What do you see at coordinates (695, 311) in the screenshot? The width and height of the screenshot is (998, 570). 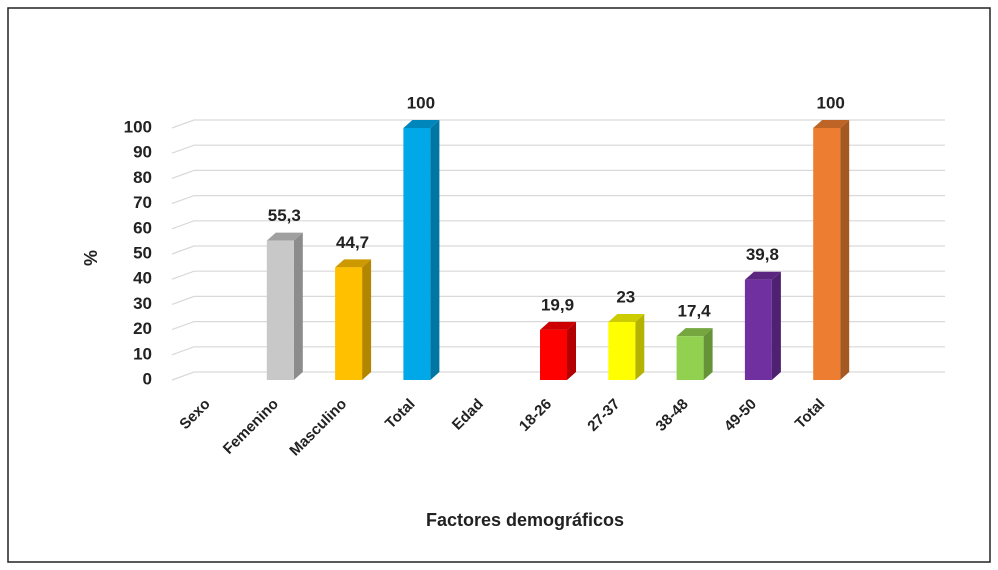 I see `value-label: 17,4` at bounding box center [695, 311].